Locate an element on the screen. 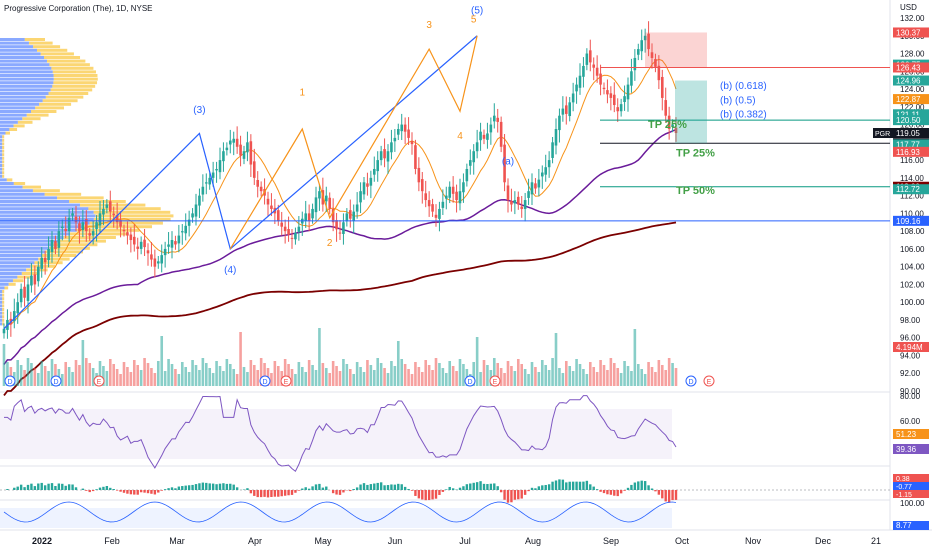 This screenshot has width=932, height=550. event-marker-label: E is located at coordinates (495, 382).